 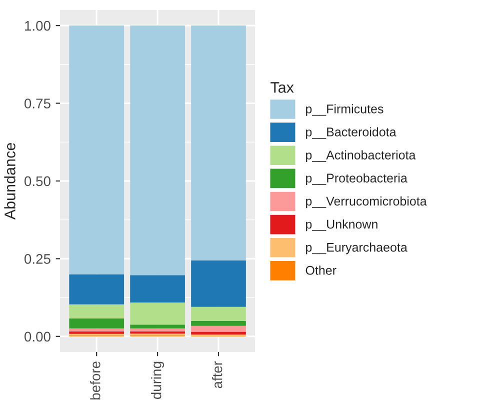 I want to click on legend-label: p__Proteobacteria, so click(x=357, y=179).